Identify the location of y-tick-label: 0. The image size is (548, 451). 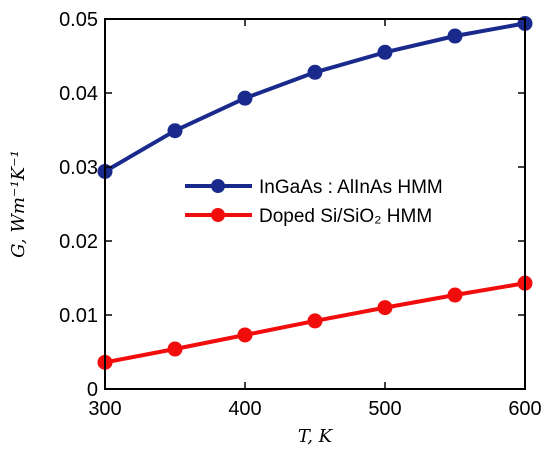
(92, 390).